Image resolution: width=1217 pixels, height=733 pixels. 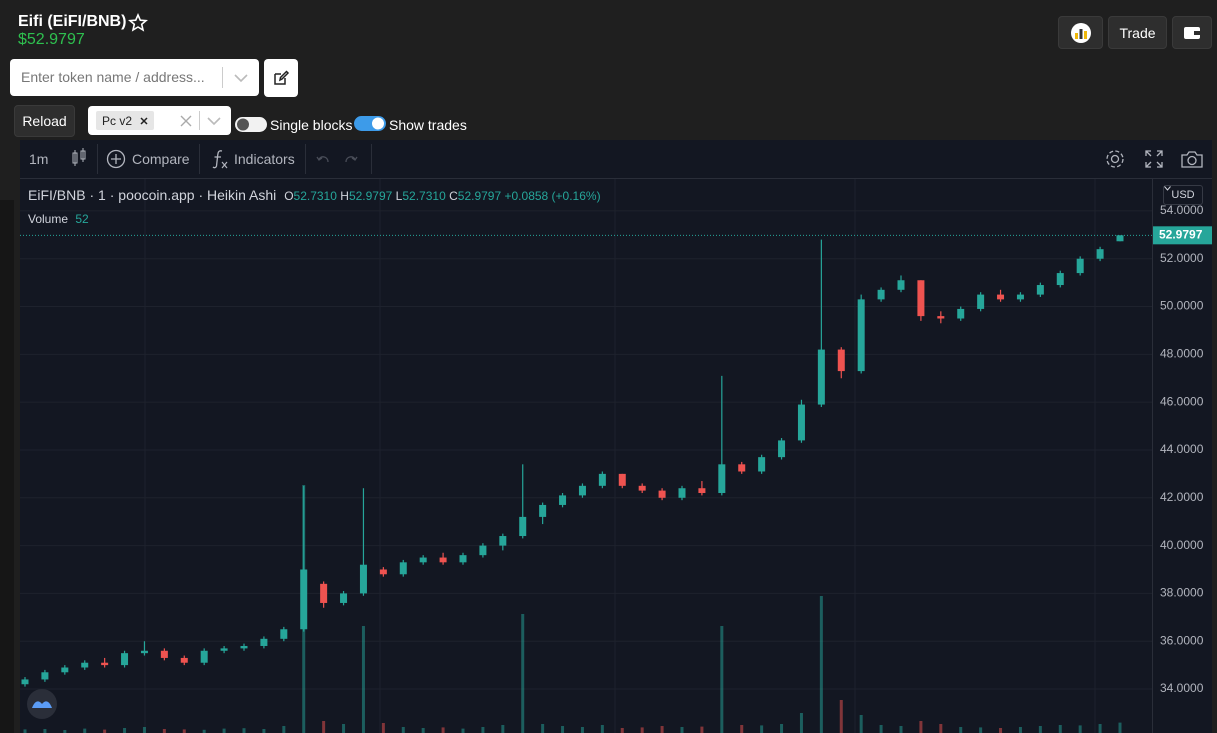 What do you see at coordinates (453, 196) in the screenshot?
I see `legend-close-letter: C` at bounding box center [453, 196].